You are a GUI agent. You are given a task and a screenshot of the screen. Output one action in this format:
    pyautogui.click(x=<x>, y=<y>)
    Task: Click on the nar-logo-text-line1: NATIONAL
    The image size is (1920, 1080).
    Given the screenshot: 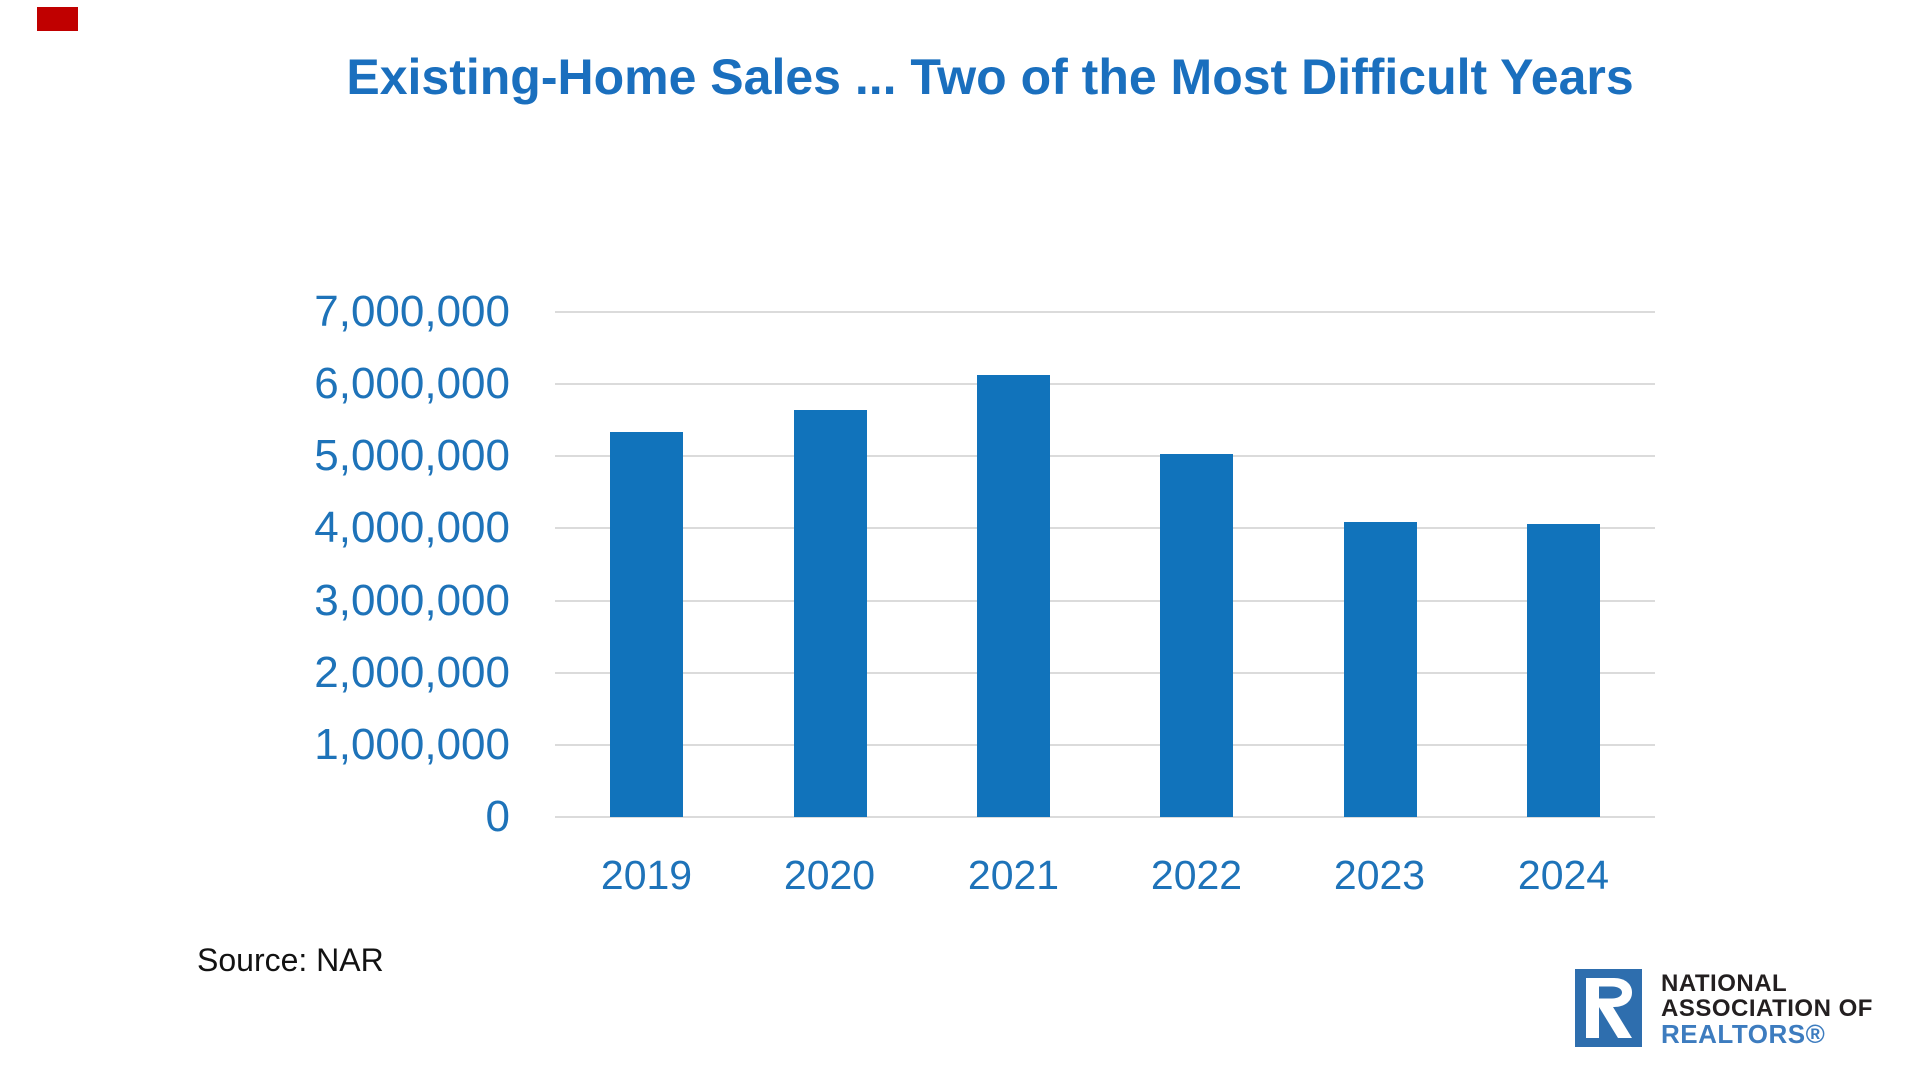 What is the action you would take?
    pyautogui.click(x=1724, y=983)
    